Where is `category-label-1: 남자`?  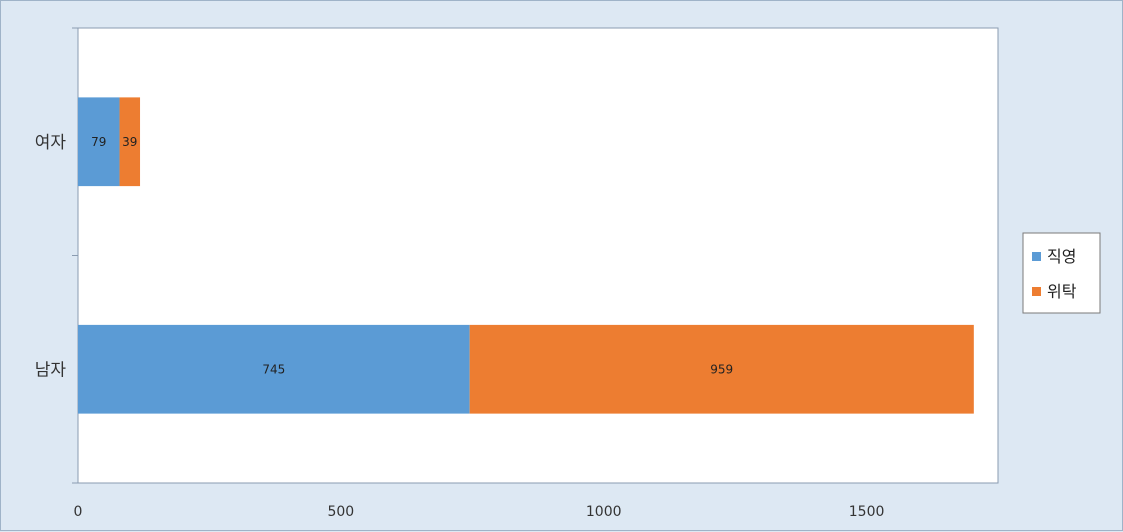
category-label-1: 남자 is located at coordinates (51, 370).